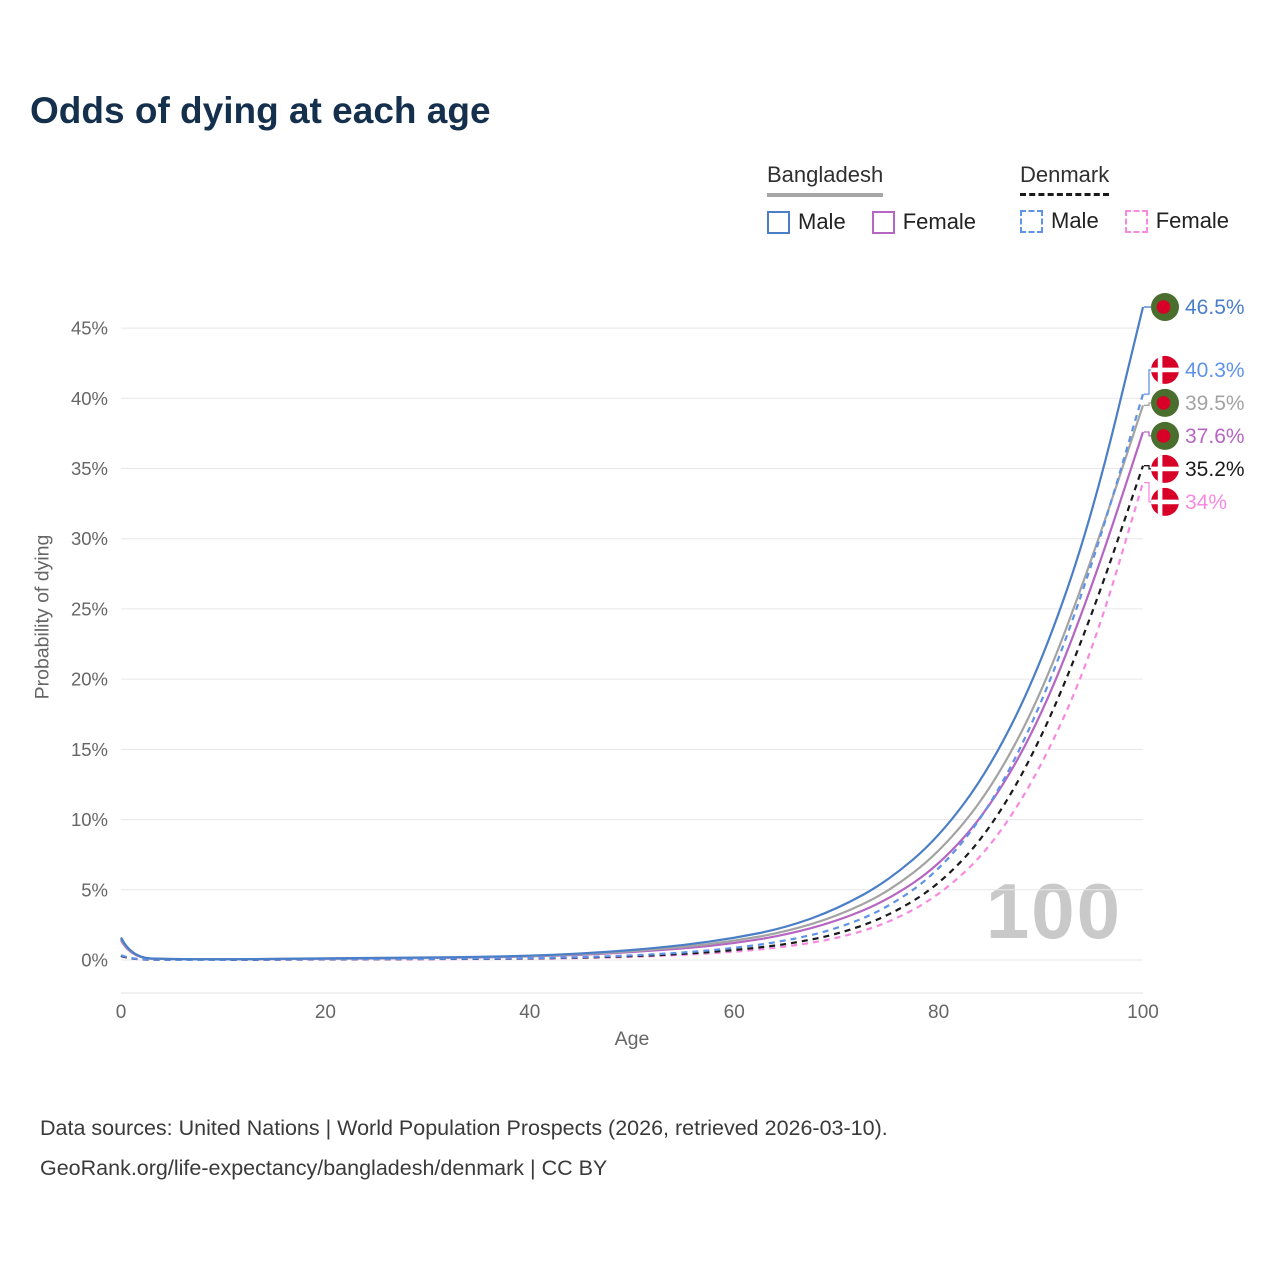 Image resolution: width=1280 pixels, height=1280 pixels. I want to click on legend-group-denmark: Denmark Male Female, so click(1124, 198).